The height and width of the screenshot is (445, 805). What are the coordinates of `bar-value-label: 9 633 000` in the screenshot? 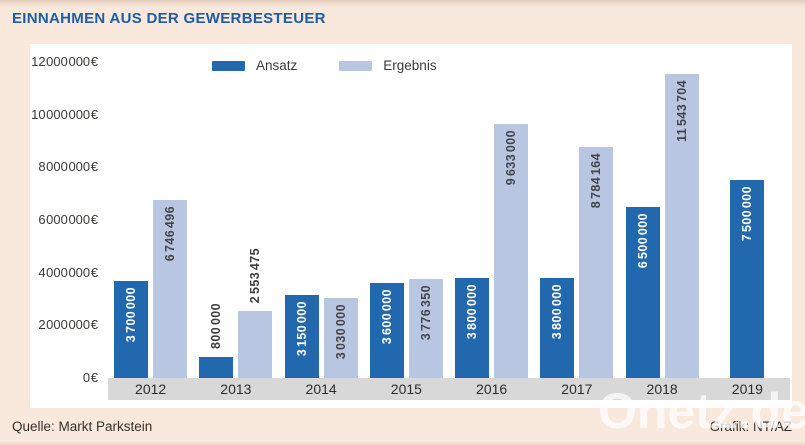 It's located at (511, 158).